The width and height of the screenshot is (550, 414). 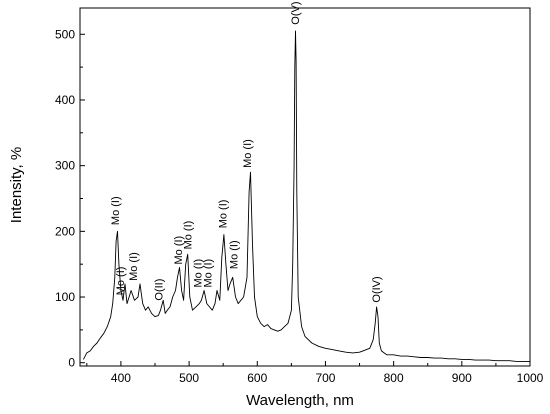 I want to click on x-axis-ticks: 400 500 600 700 800 900 1000, so click(x=315, y=373).